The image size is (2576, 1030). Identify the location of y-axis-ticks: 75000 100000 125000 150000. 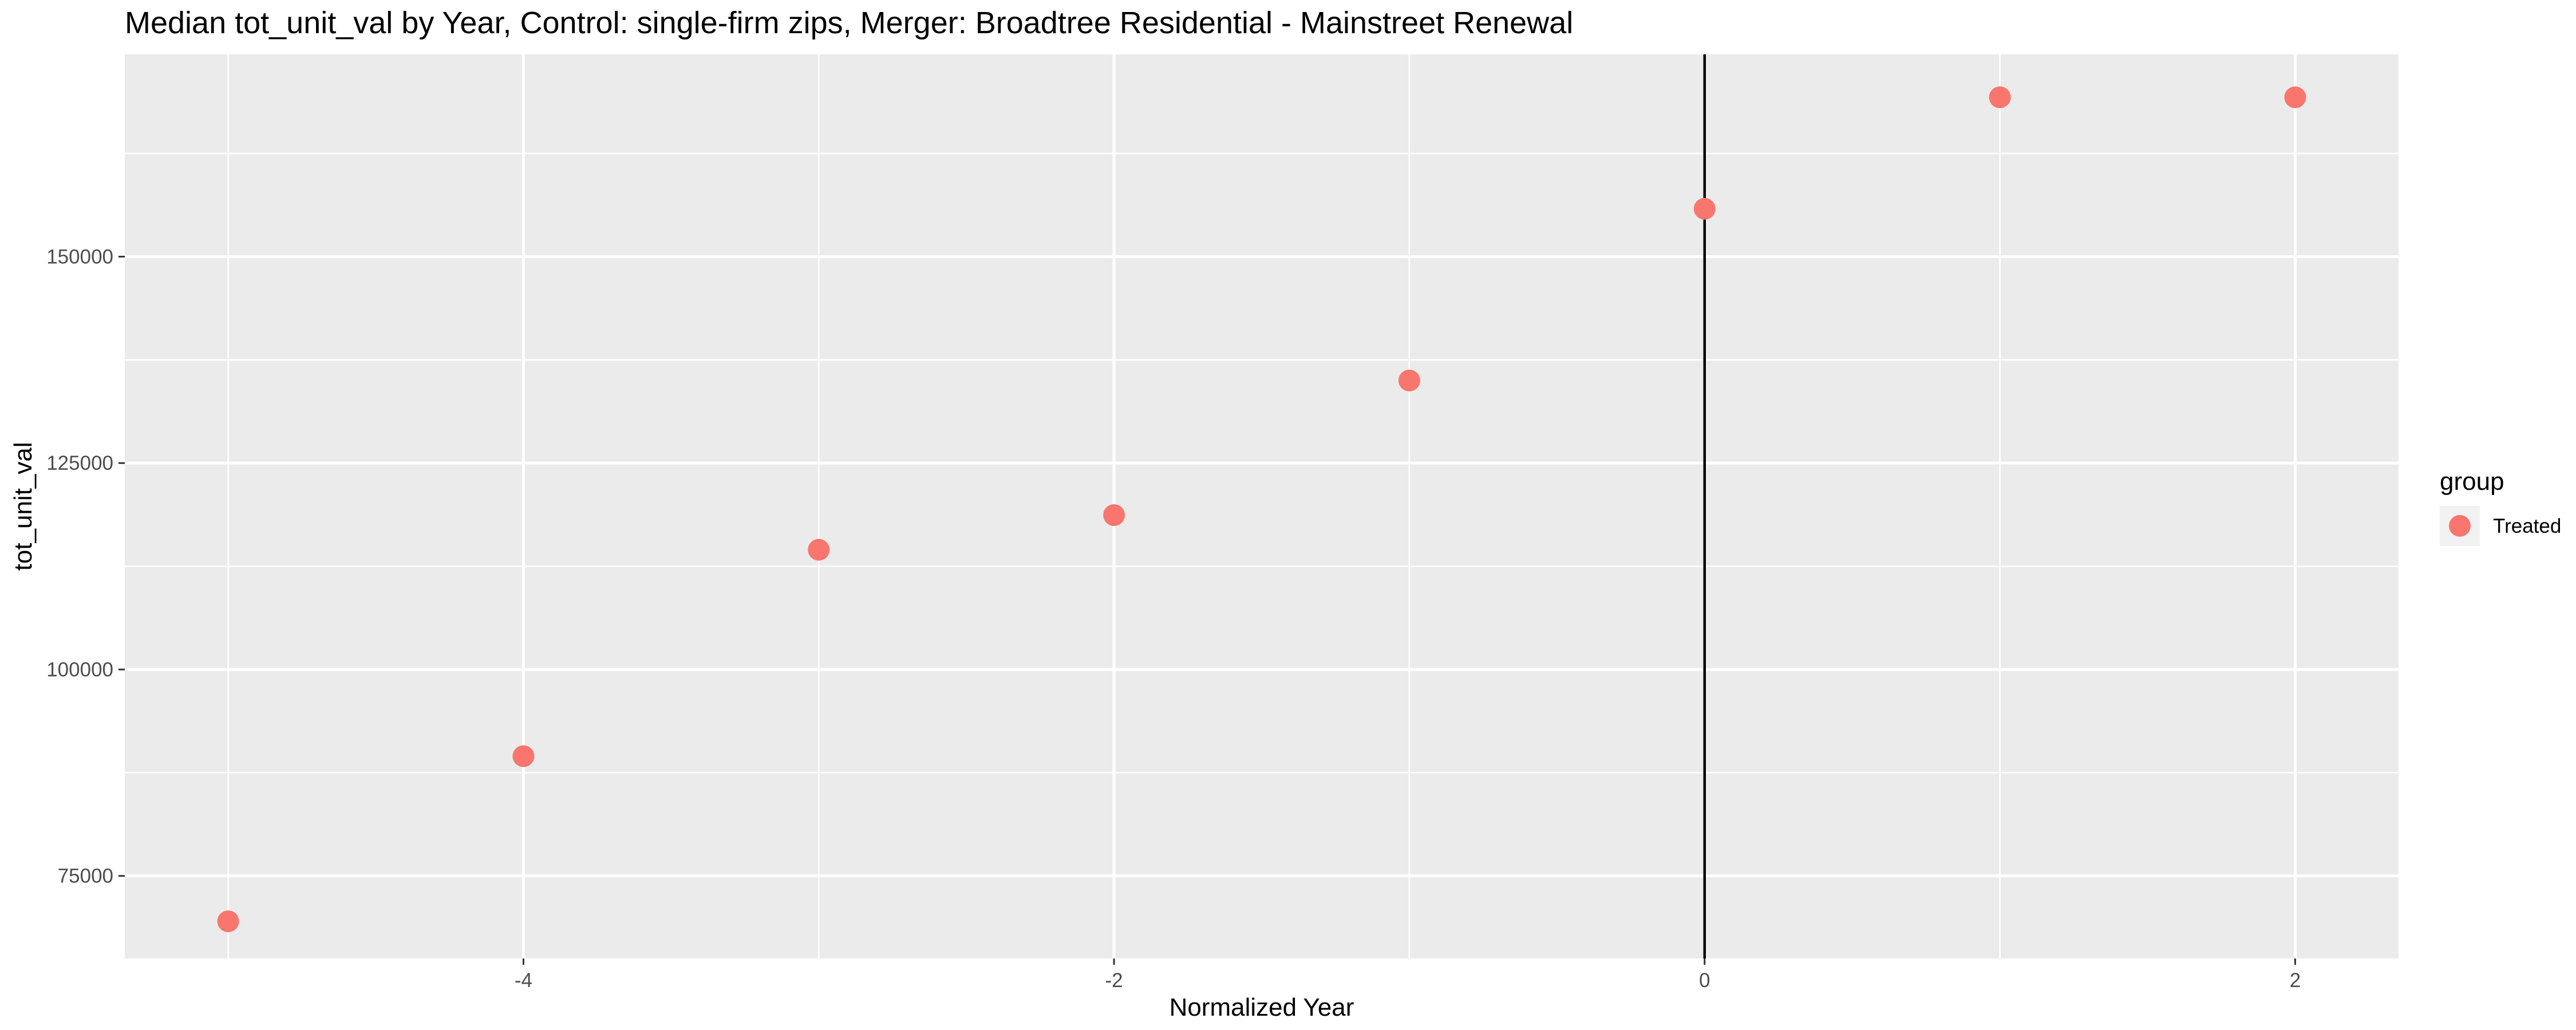
(85, 567).